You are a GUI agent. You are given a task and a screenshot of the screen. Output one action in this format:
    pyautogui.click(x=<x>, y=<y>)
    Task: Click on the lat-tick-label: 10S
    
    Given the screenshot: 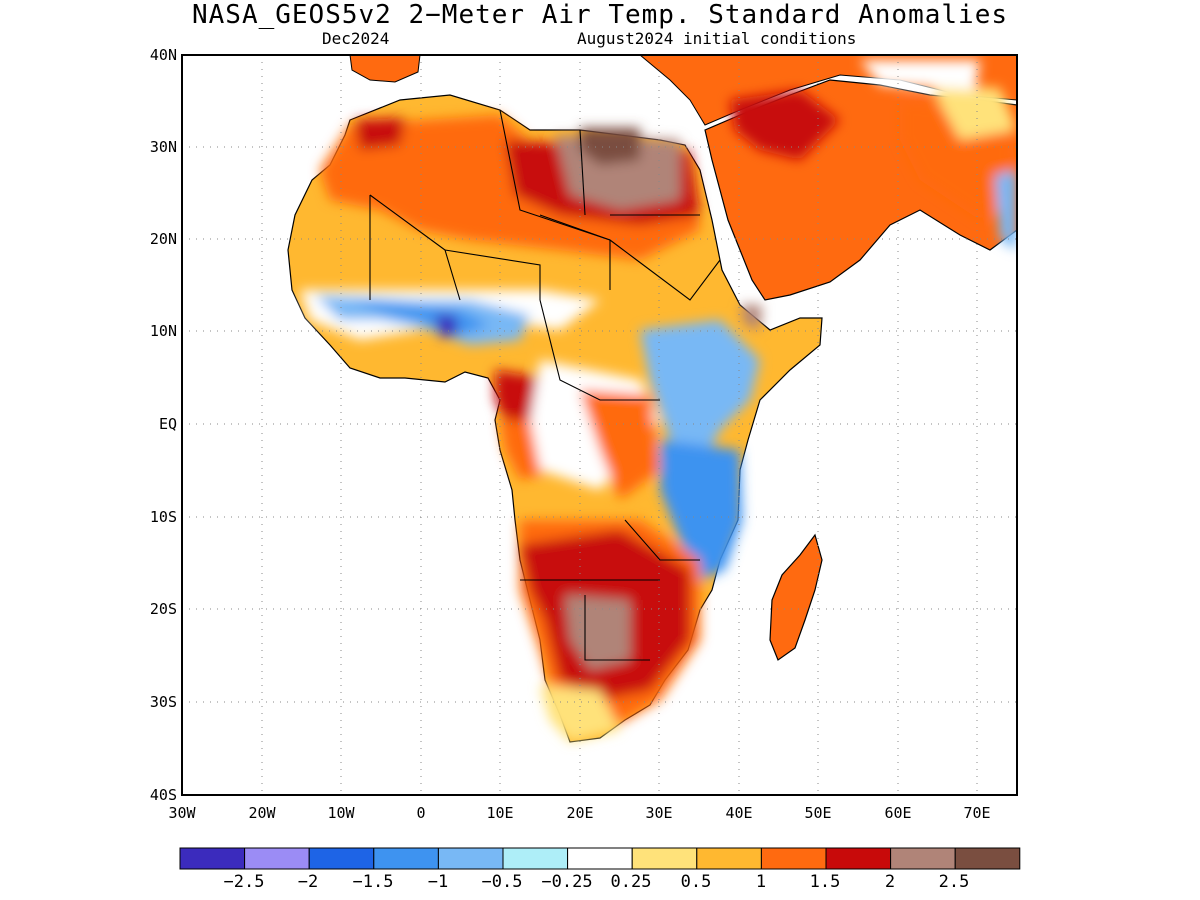 What is the action you would take?
    pyautogui.click(x=163, y=517)
    